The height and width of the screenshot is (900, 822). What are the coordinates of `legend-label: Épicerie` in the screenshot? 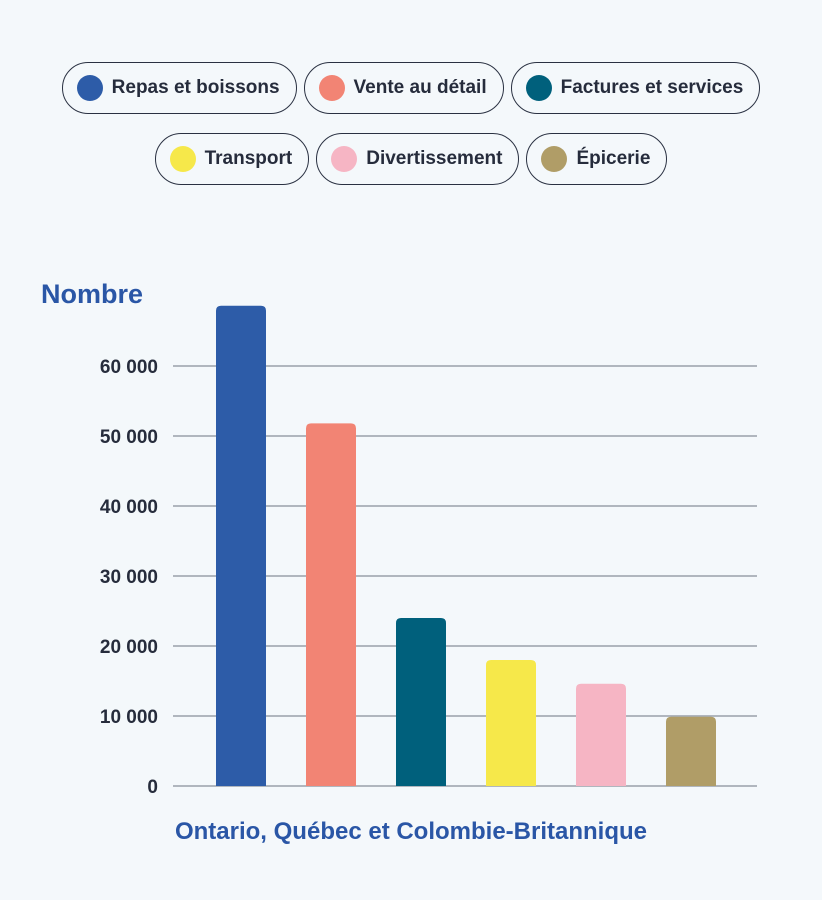 It's located at (613, 158).